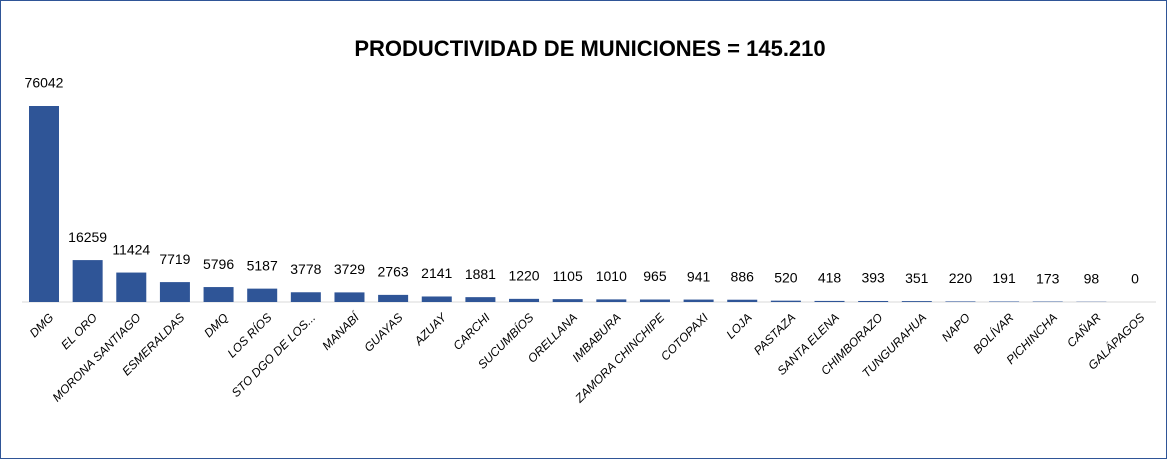 The image size is (1167, 459). Describe the element at coordinates (917, 278) in the screenshot. I see `data-label: 351` at that location.